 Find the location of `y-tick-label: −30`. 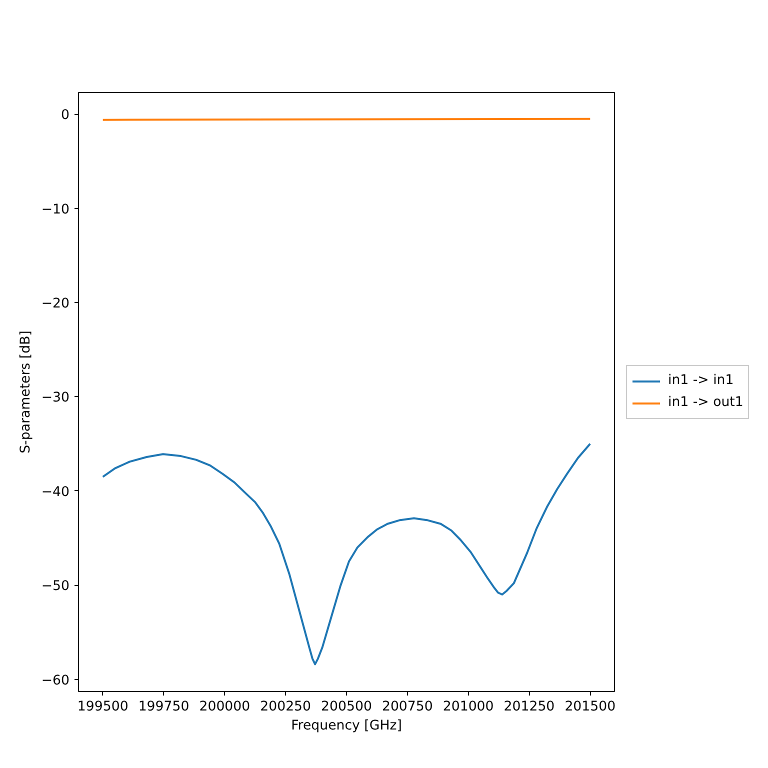

y-tick-label: −30 is located at coordinates (55, 398).